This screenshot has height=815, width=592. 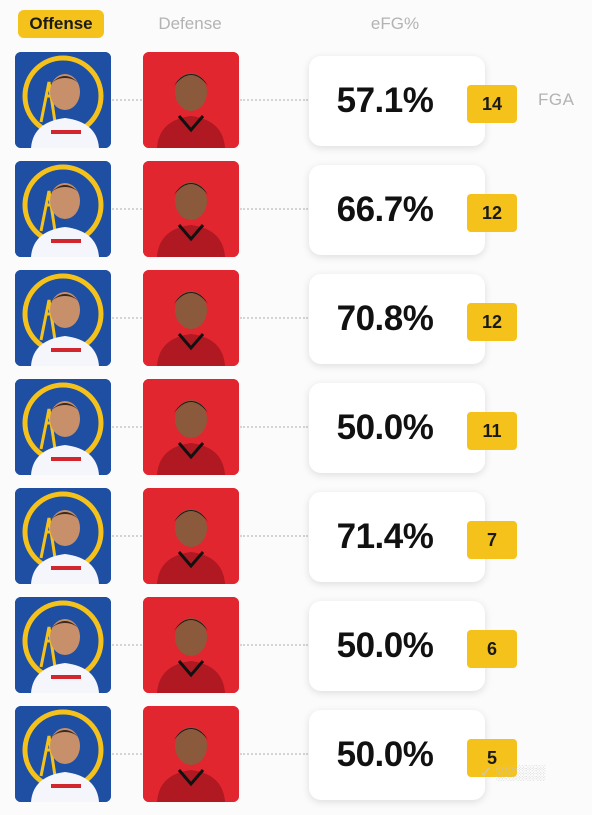 What do you see at coordinates (385, 209) in the screenshot?
I see `efg-value: 66.7%` at bounding box center [385, 209].